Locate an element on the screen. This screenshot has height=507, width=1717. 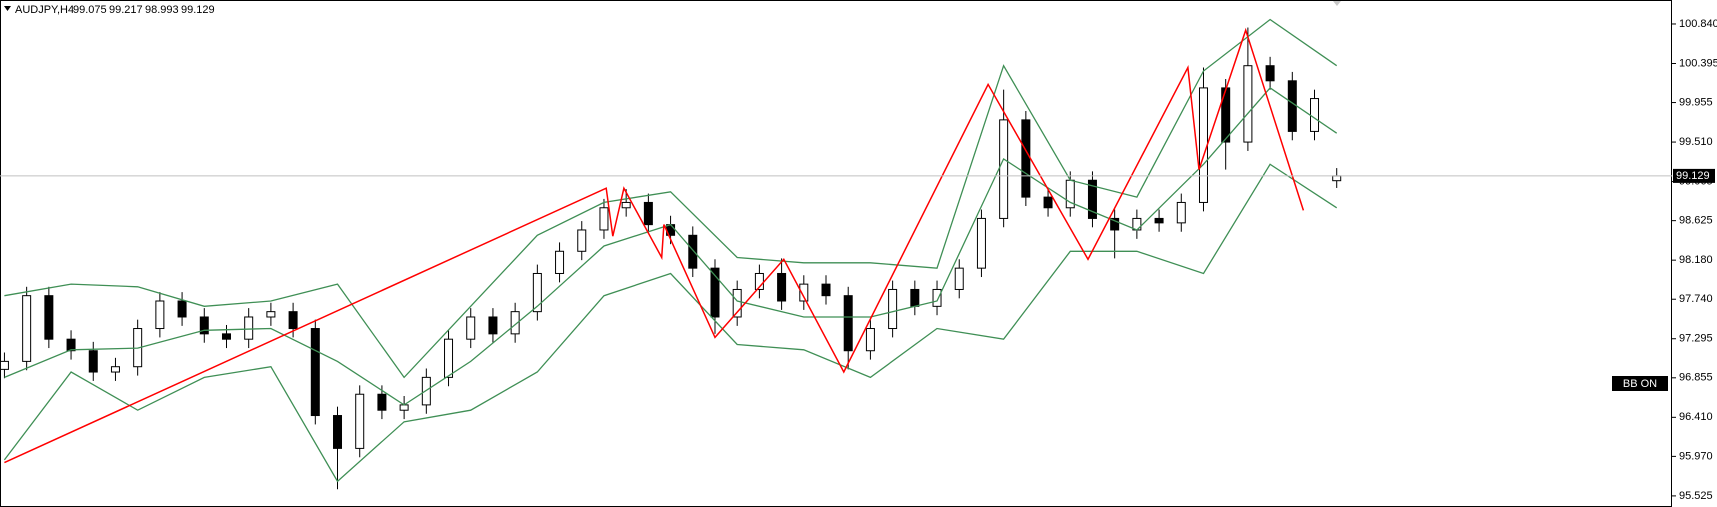
y-tick-label: 95.525 is located at coordinates (1696, 496).